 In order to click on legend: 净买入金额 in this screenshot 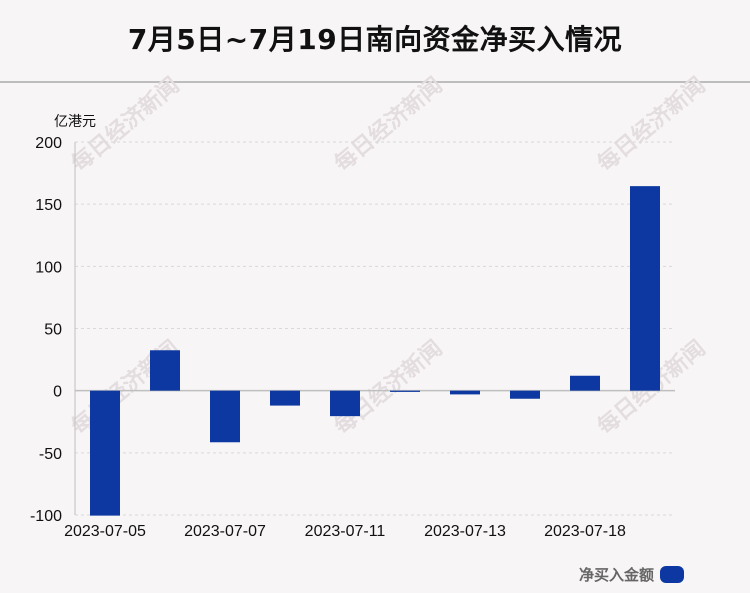, I will do `click(631, 574)`.